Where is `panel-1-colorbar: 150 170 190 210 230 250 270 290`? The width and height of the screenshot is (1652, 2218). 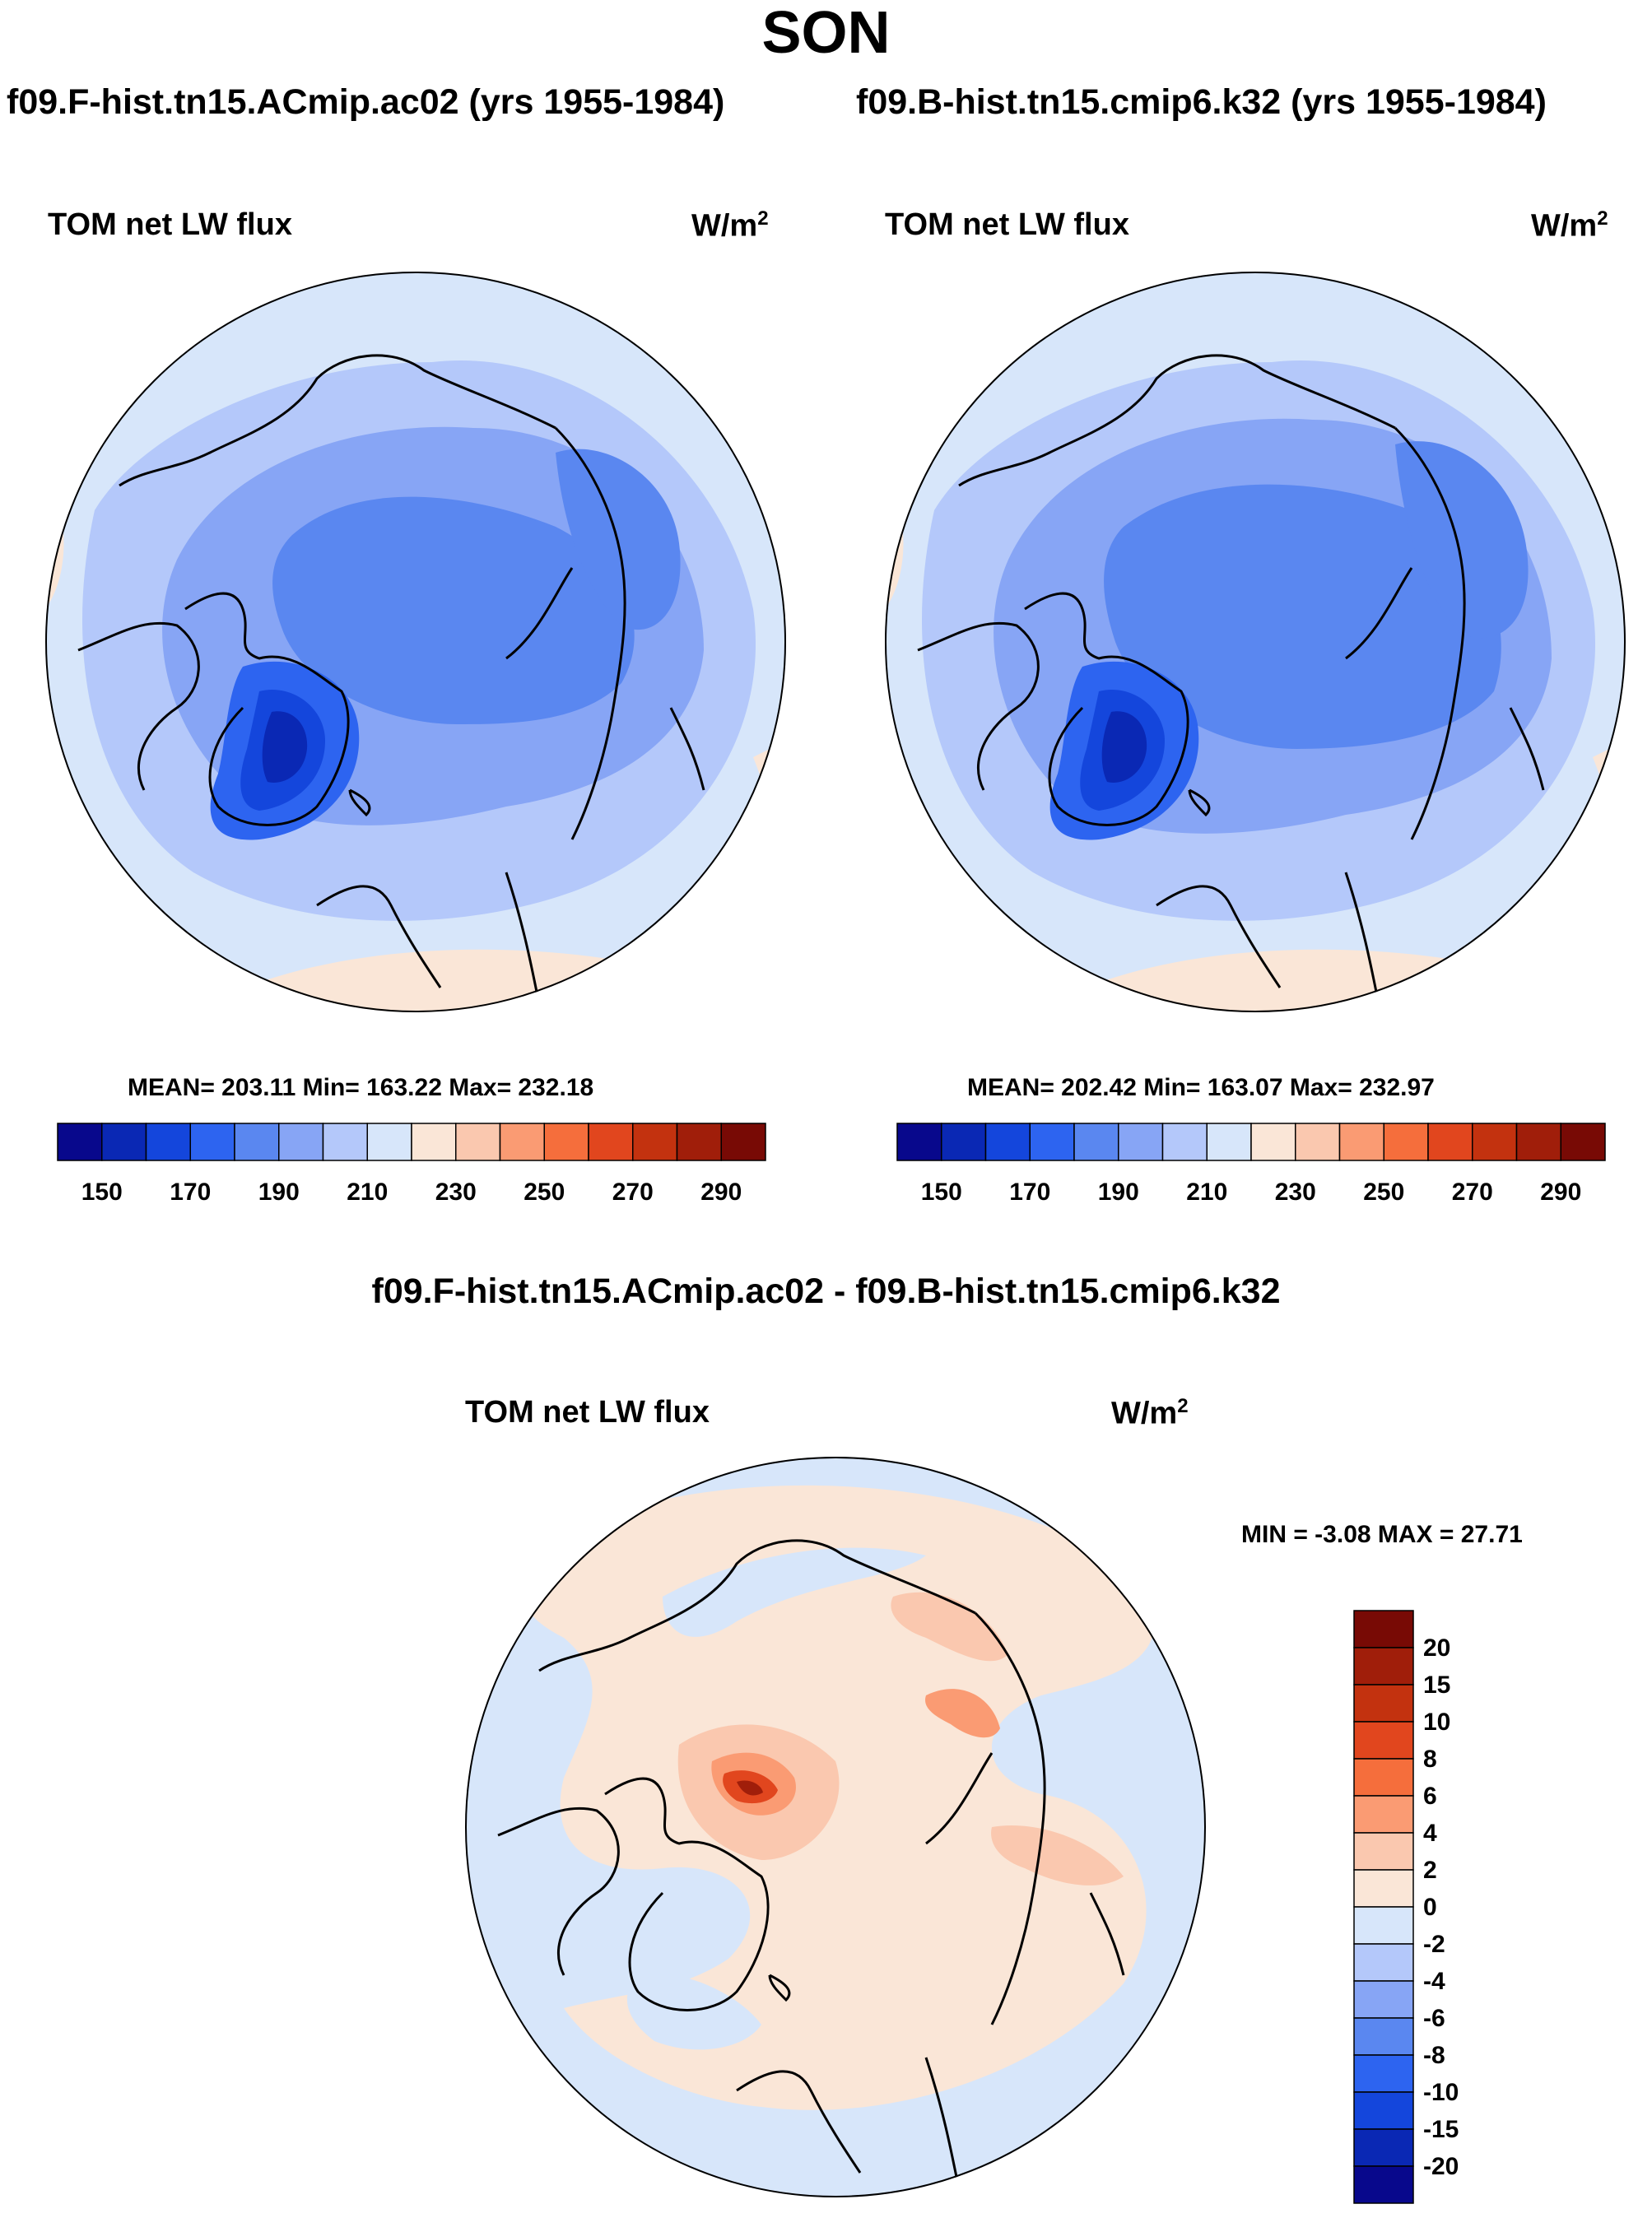 panel-1-colorbar: 150 170 190 210 230 250 270 290 is located at coordinates (411, 1164).